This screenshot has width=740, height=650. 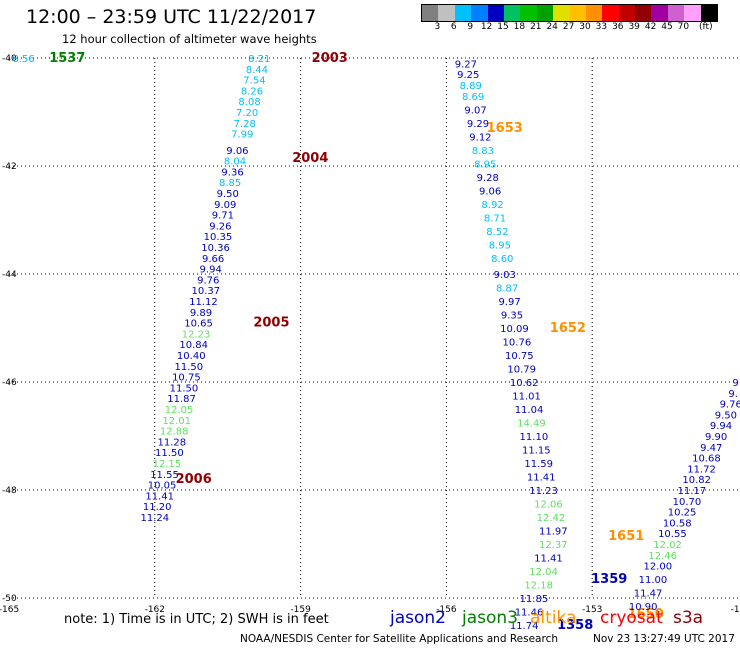 I want to click on wave-height-label: 14.49, so click(x=531, y=424).